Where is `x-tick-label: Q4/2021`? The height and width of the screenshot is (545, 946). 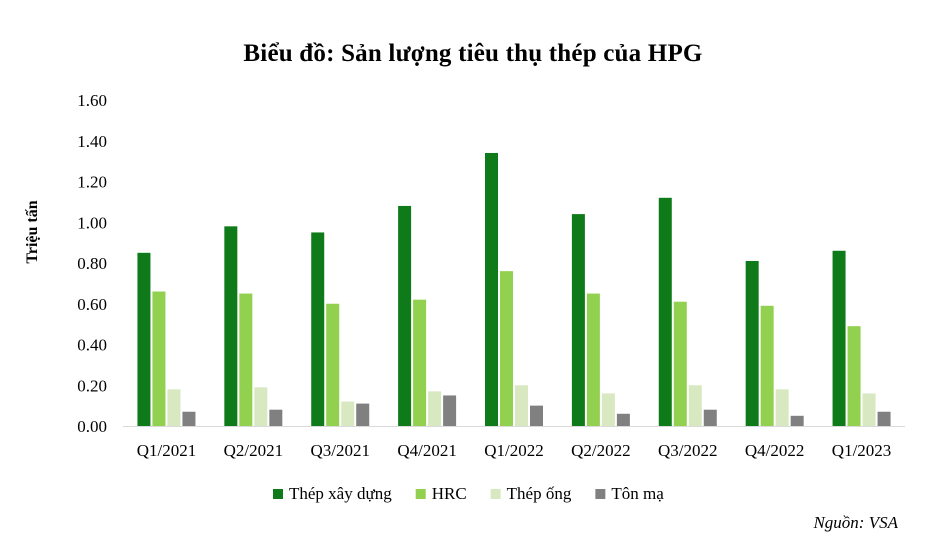
x-tick-label: Q4/2021 is located at coordinates (427, 450).